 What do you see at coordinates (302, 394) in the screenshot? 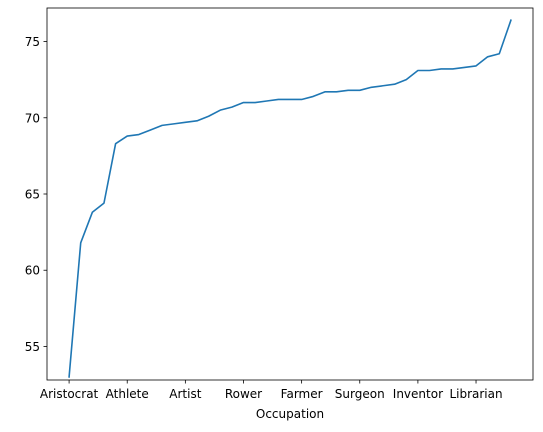
I see `x-tick-label: Farmer` at bounding box center [302, 394].